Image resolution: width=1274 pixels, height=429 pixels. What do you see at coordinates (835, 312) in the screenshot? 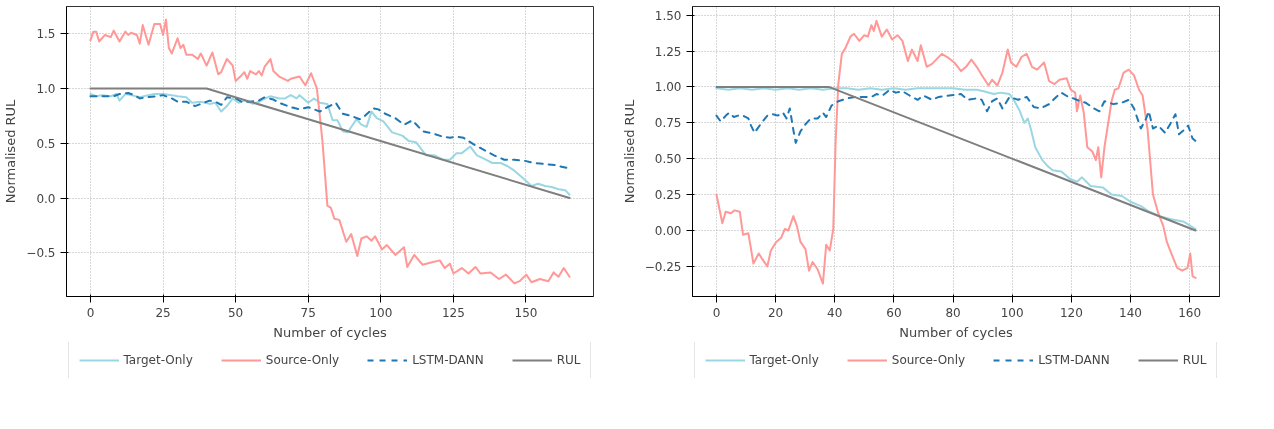
I see `x-tick-label: 40` at bounding box center [835, 312].